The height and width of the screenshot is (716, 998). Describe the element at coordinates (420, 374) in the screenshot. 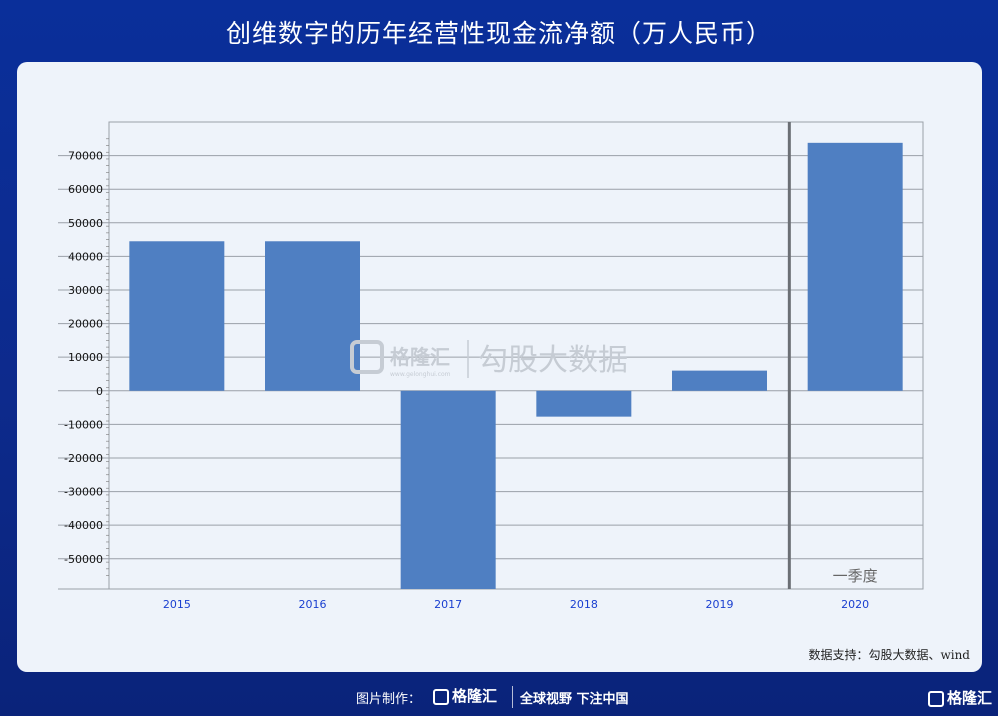

I see `watermark-site: www.gelonghui.com` at that location.